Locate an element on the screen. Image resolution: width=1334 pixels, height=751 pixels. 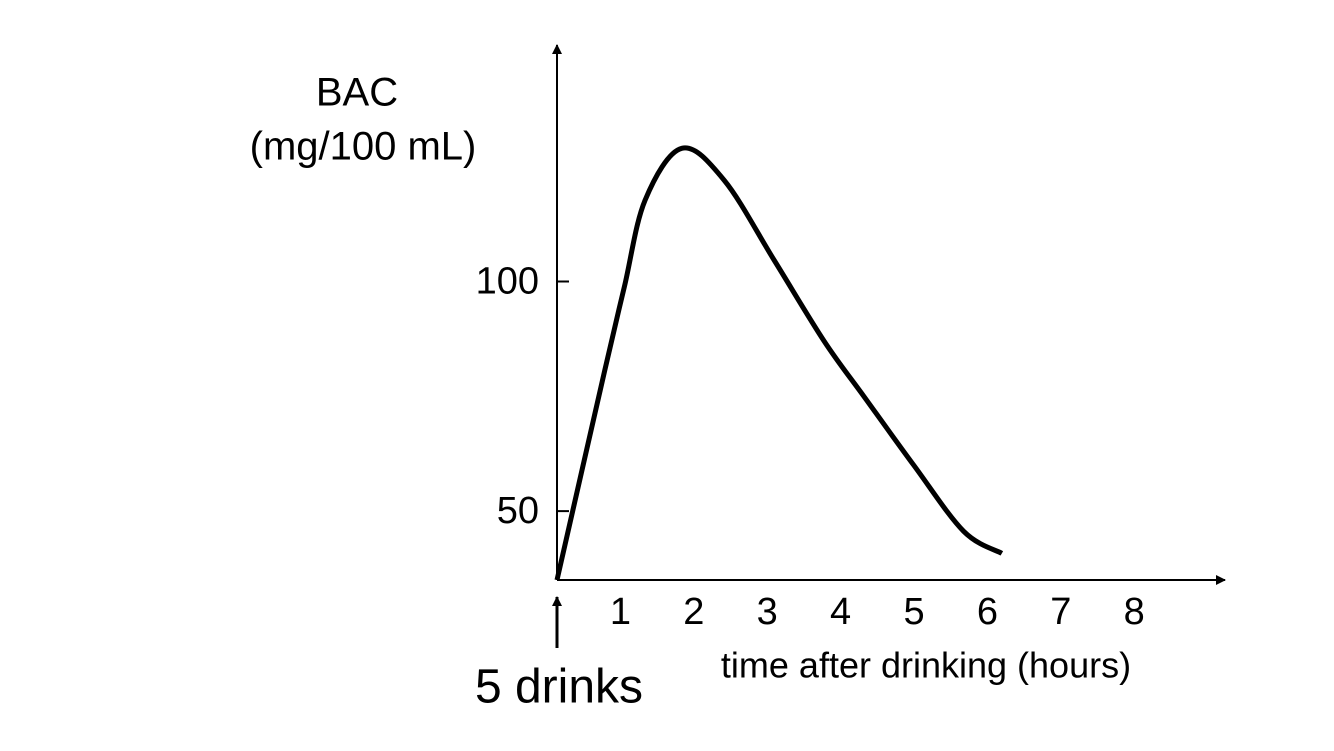
x-tick-label: 7 is located at coordinates (1060, 612).